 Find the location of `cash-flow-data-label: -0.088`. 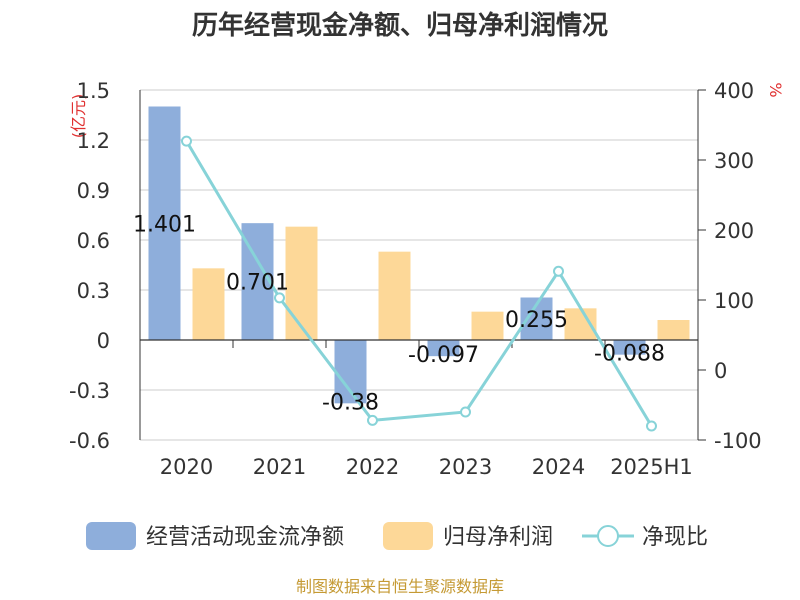

cash-flow-data-label: -0.088 is located at coordinates (629, 354).